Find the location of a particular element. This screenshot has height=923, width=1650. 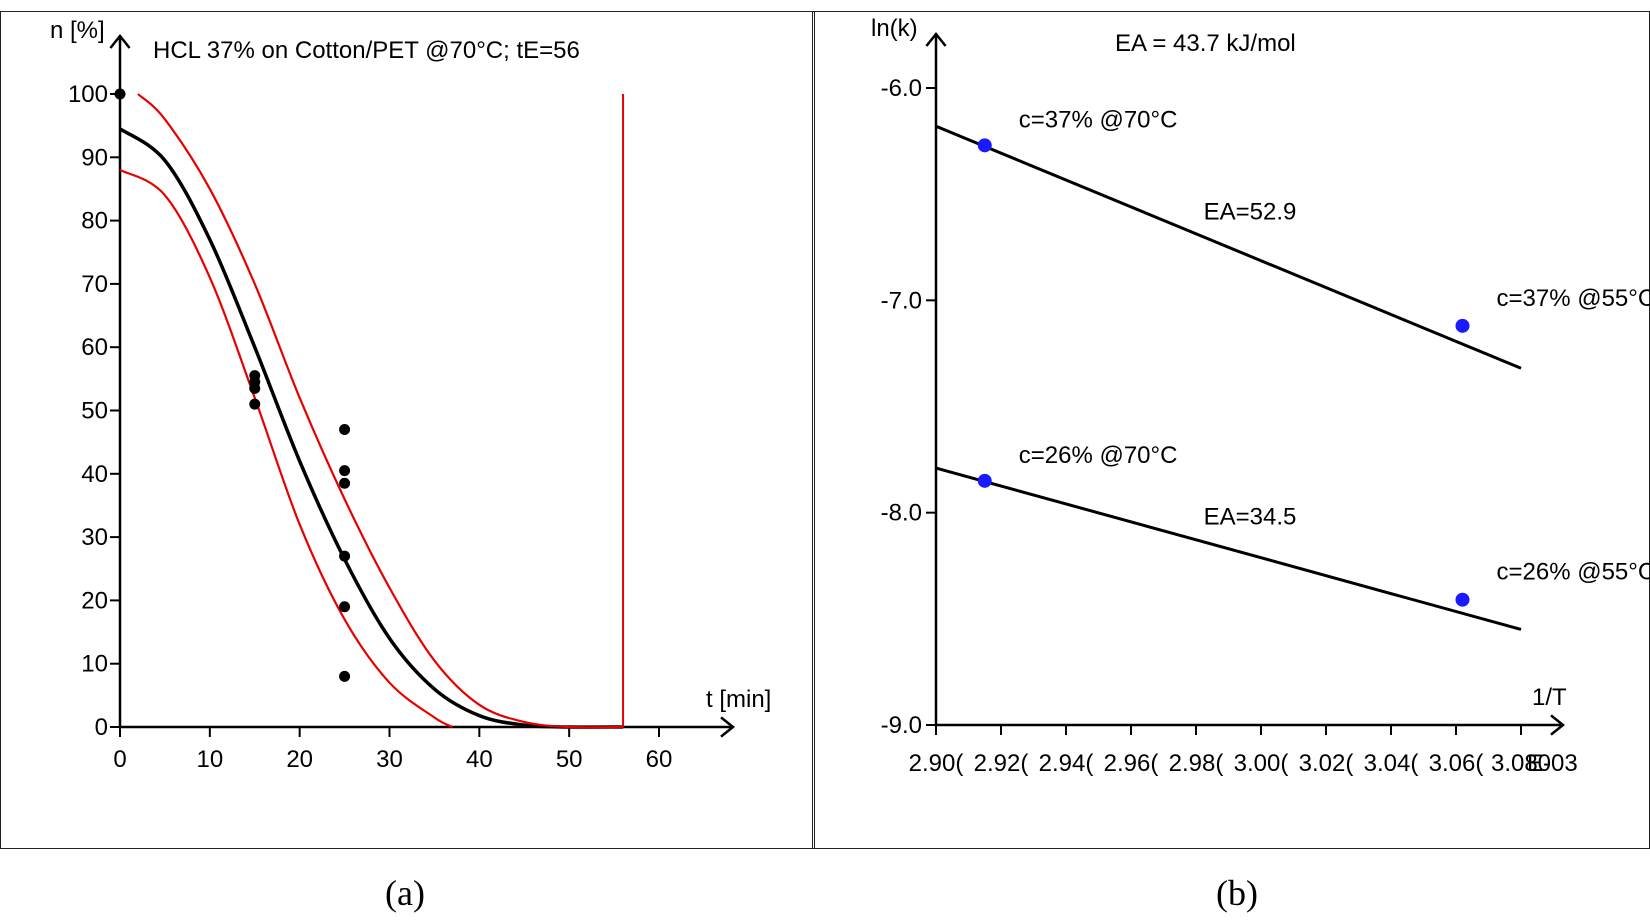

chart-b-x-tick-label: 2.94( is located at coordinates (1066, 763).